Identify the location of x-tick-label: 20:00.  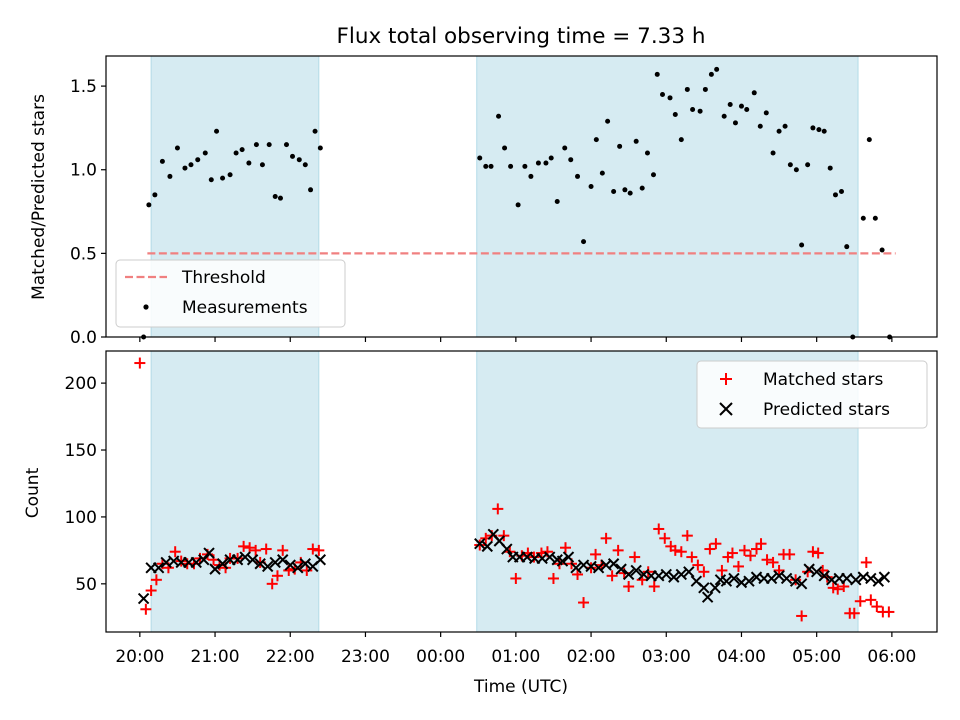
(139, 657).